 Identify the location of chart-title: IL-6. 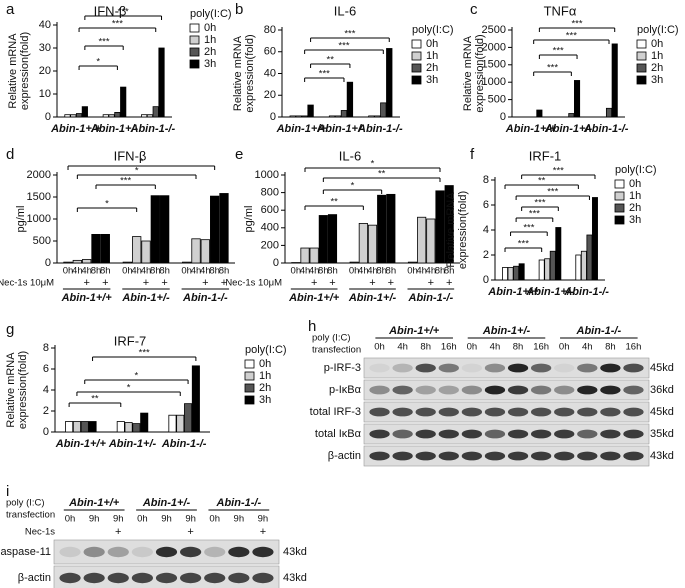
(350, 155).